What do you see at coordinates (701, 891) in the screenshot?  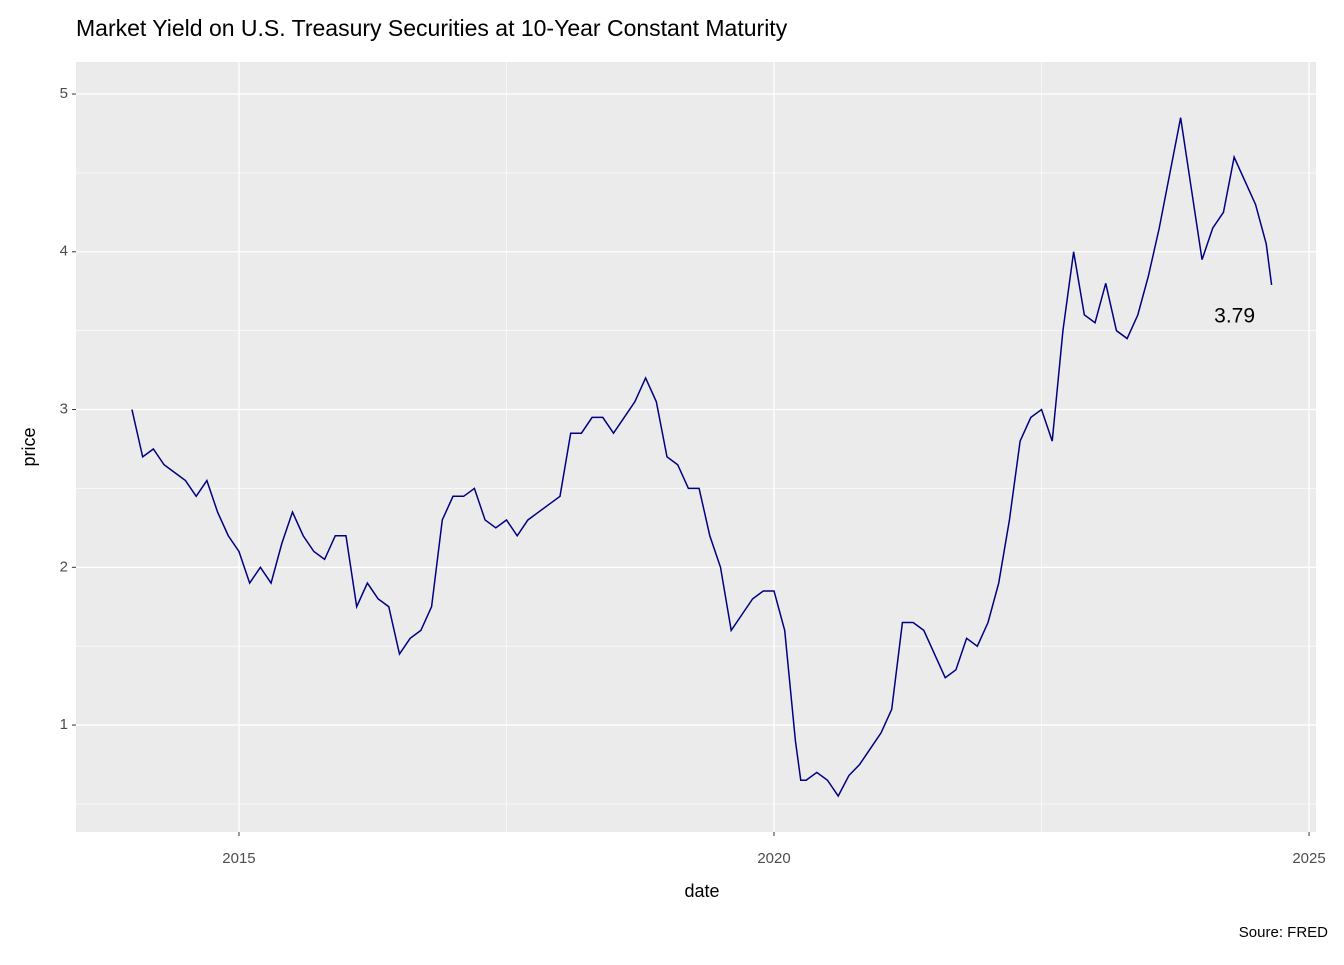 I see `x-axis-label: date` at bounding box center [701, 891].